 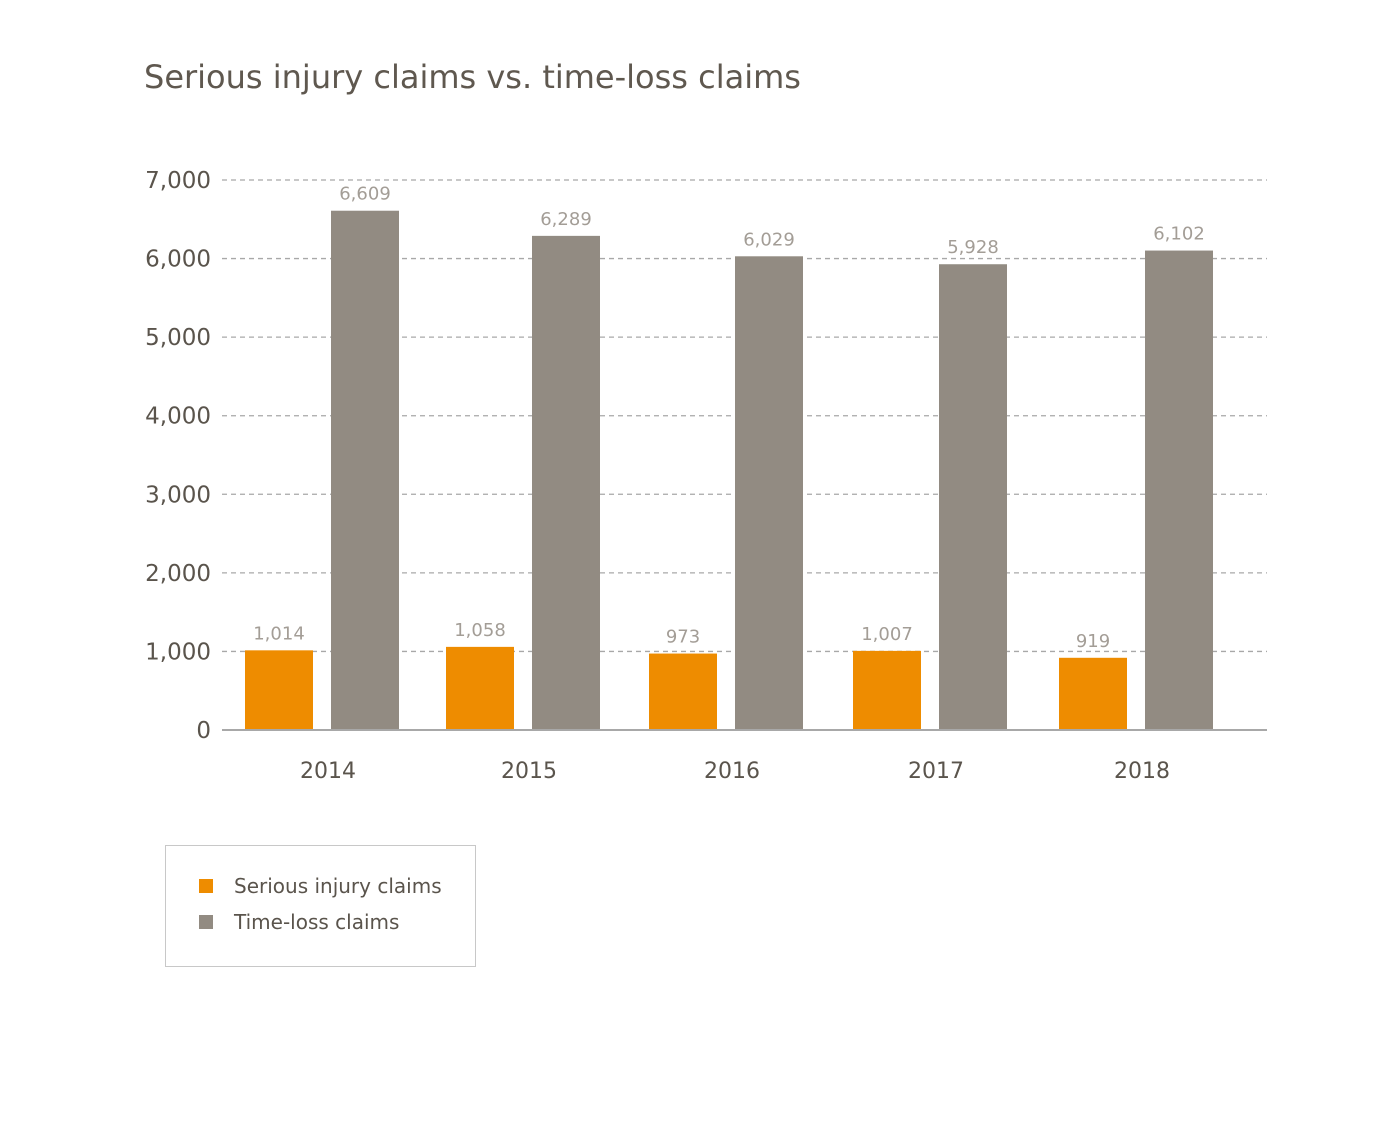 I want to click on y-tick-label: 6,000, so click(x=178, y=260).